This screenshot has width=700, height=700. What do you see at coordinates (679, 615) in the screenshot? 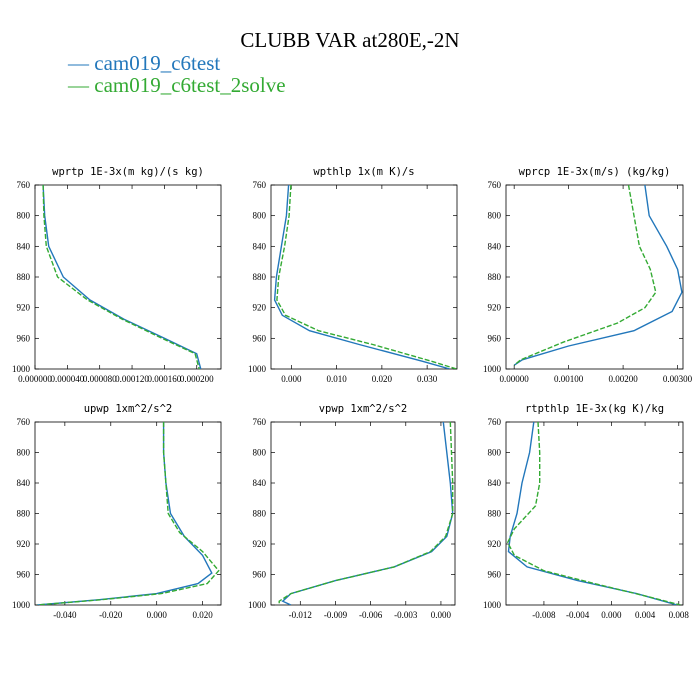
I see `x-tick-label: 0.008` at bounding box center [679, 615].